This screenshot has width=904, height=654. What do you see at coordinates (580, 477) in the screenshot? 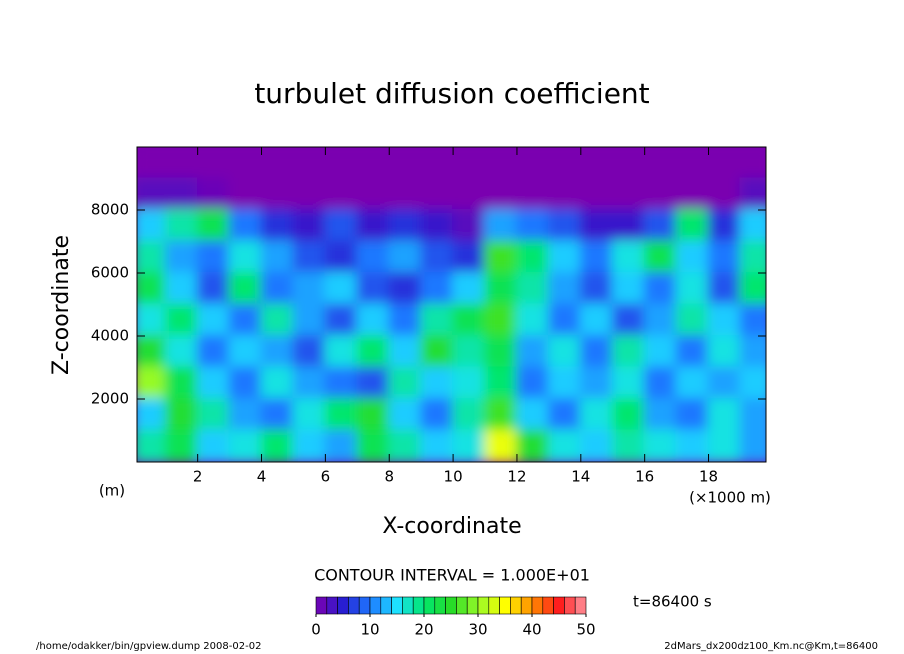
I see `x-tick-label: 14` at bounding box center [580, 477].